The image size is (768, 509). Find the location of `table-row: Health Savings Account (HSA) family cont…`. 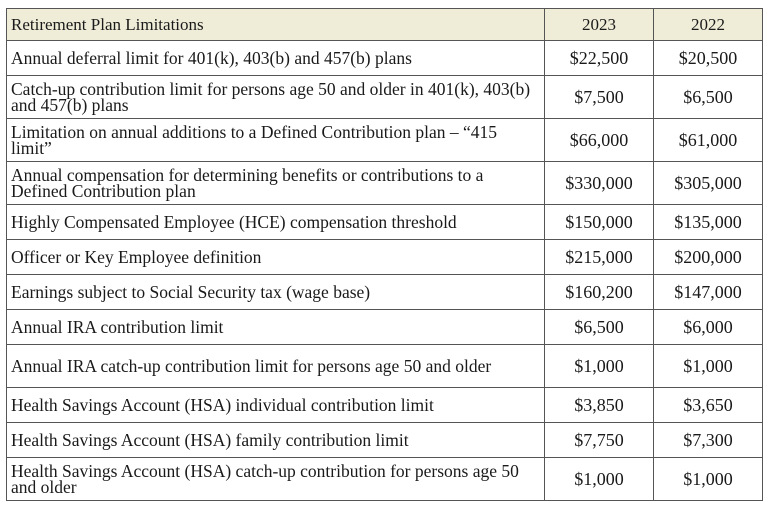

table-row: Health Savings Account (HSA) family cont… is located at coordinates (384, 440).